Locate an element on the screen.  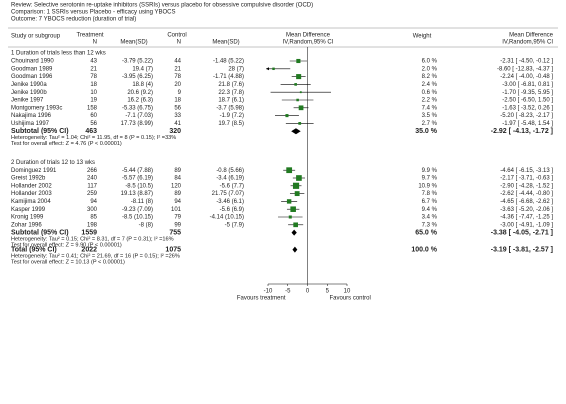
control-n: 84 is located at coordinates (177, 179).